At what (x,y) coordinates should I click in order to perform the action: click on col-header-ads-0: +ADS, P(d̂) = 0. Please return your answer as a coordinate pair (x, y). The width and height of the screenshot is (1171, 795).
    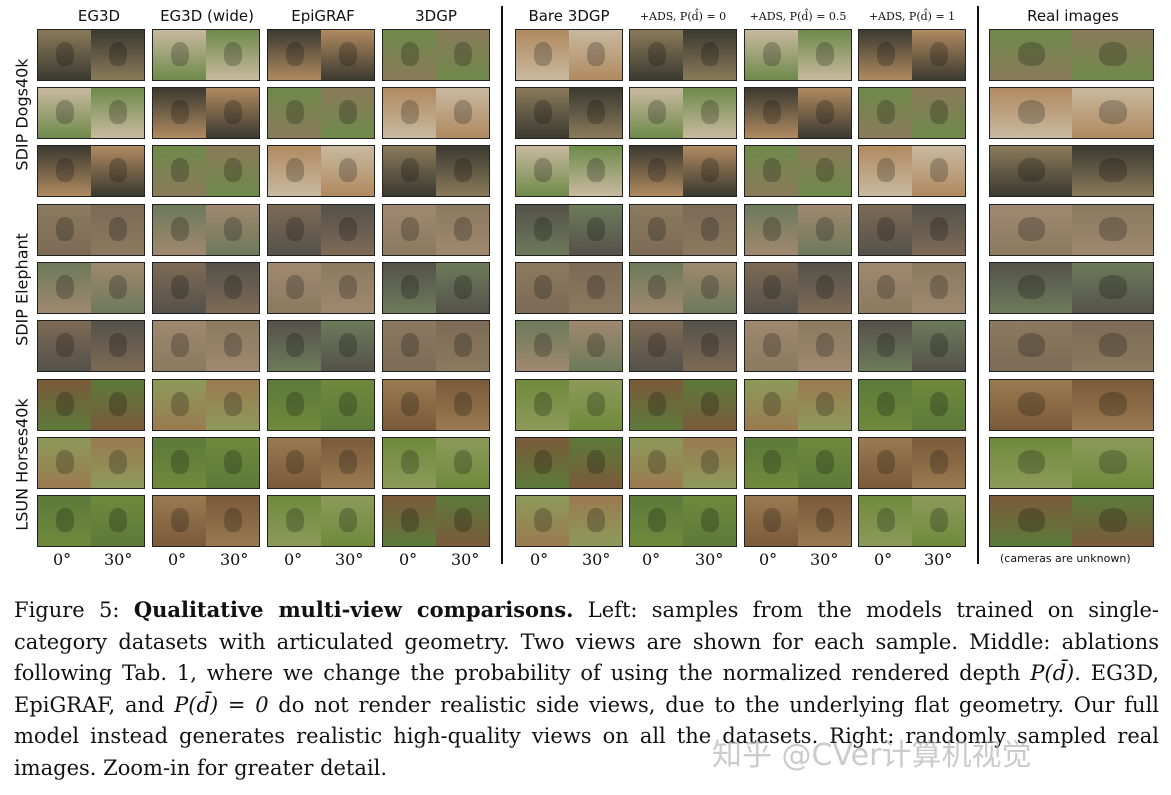
    Looking at the image, I should click on (683, 16).